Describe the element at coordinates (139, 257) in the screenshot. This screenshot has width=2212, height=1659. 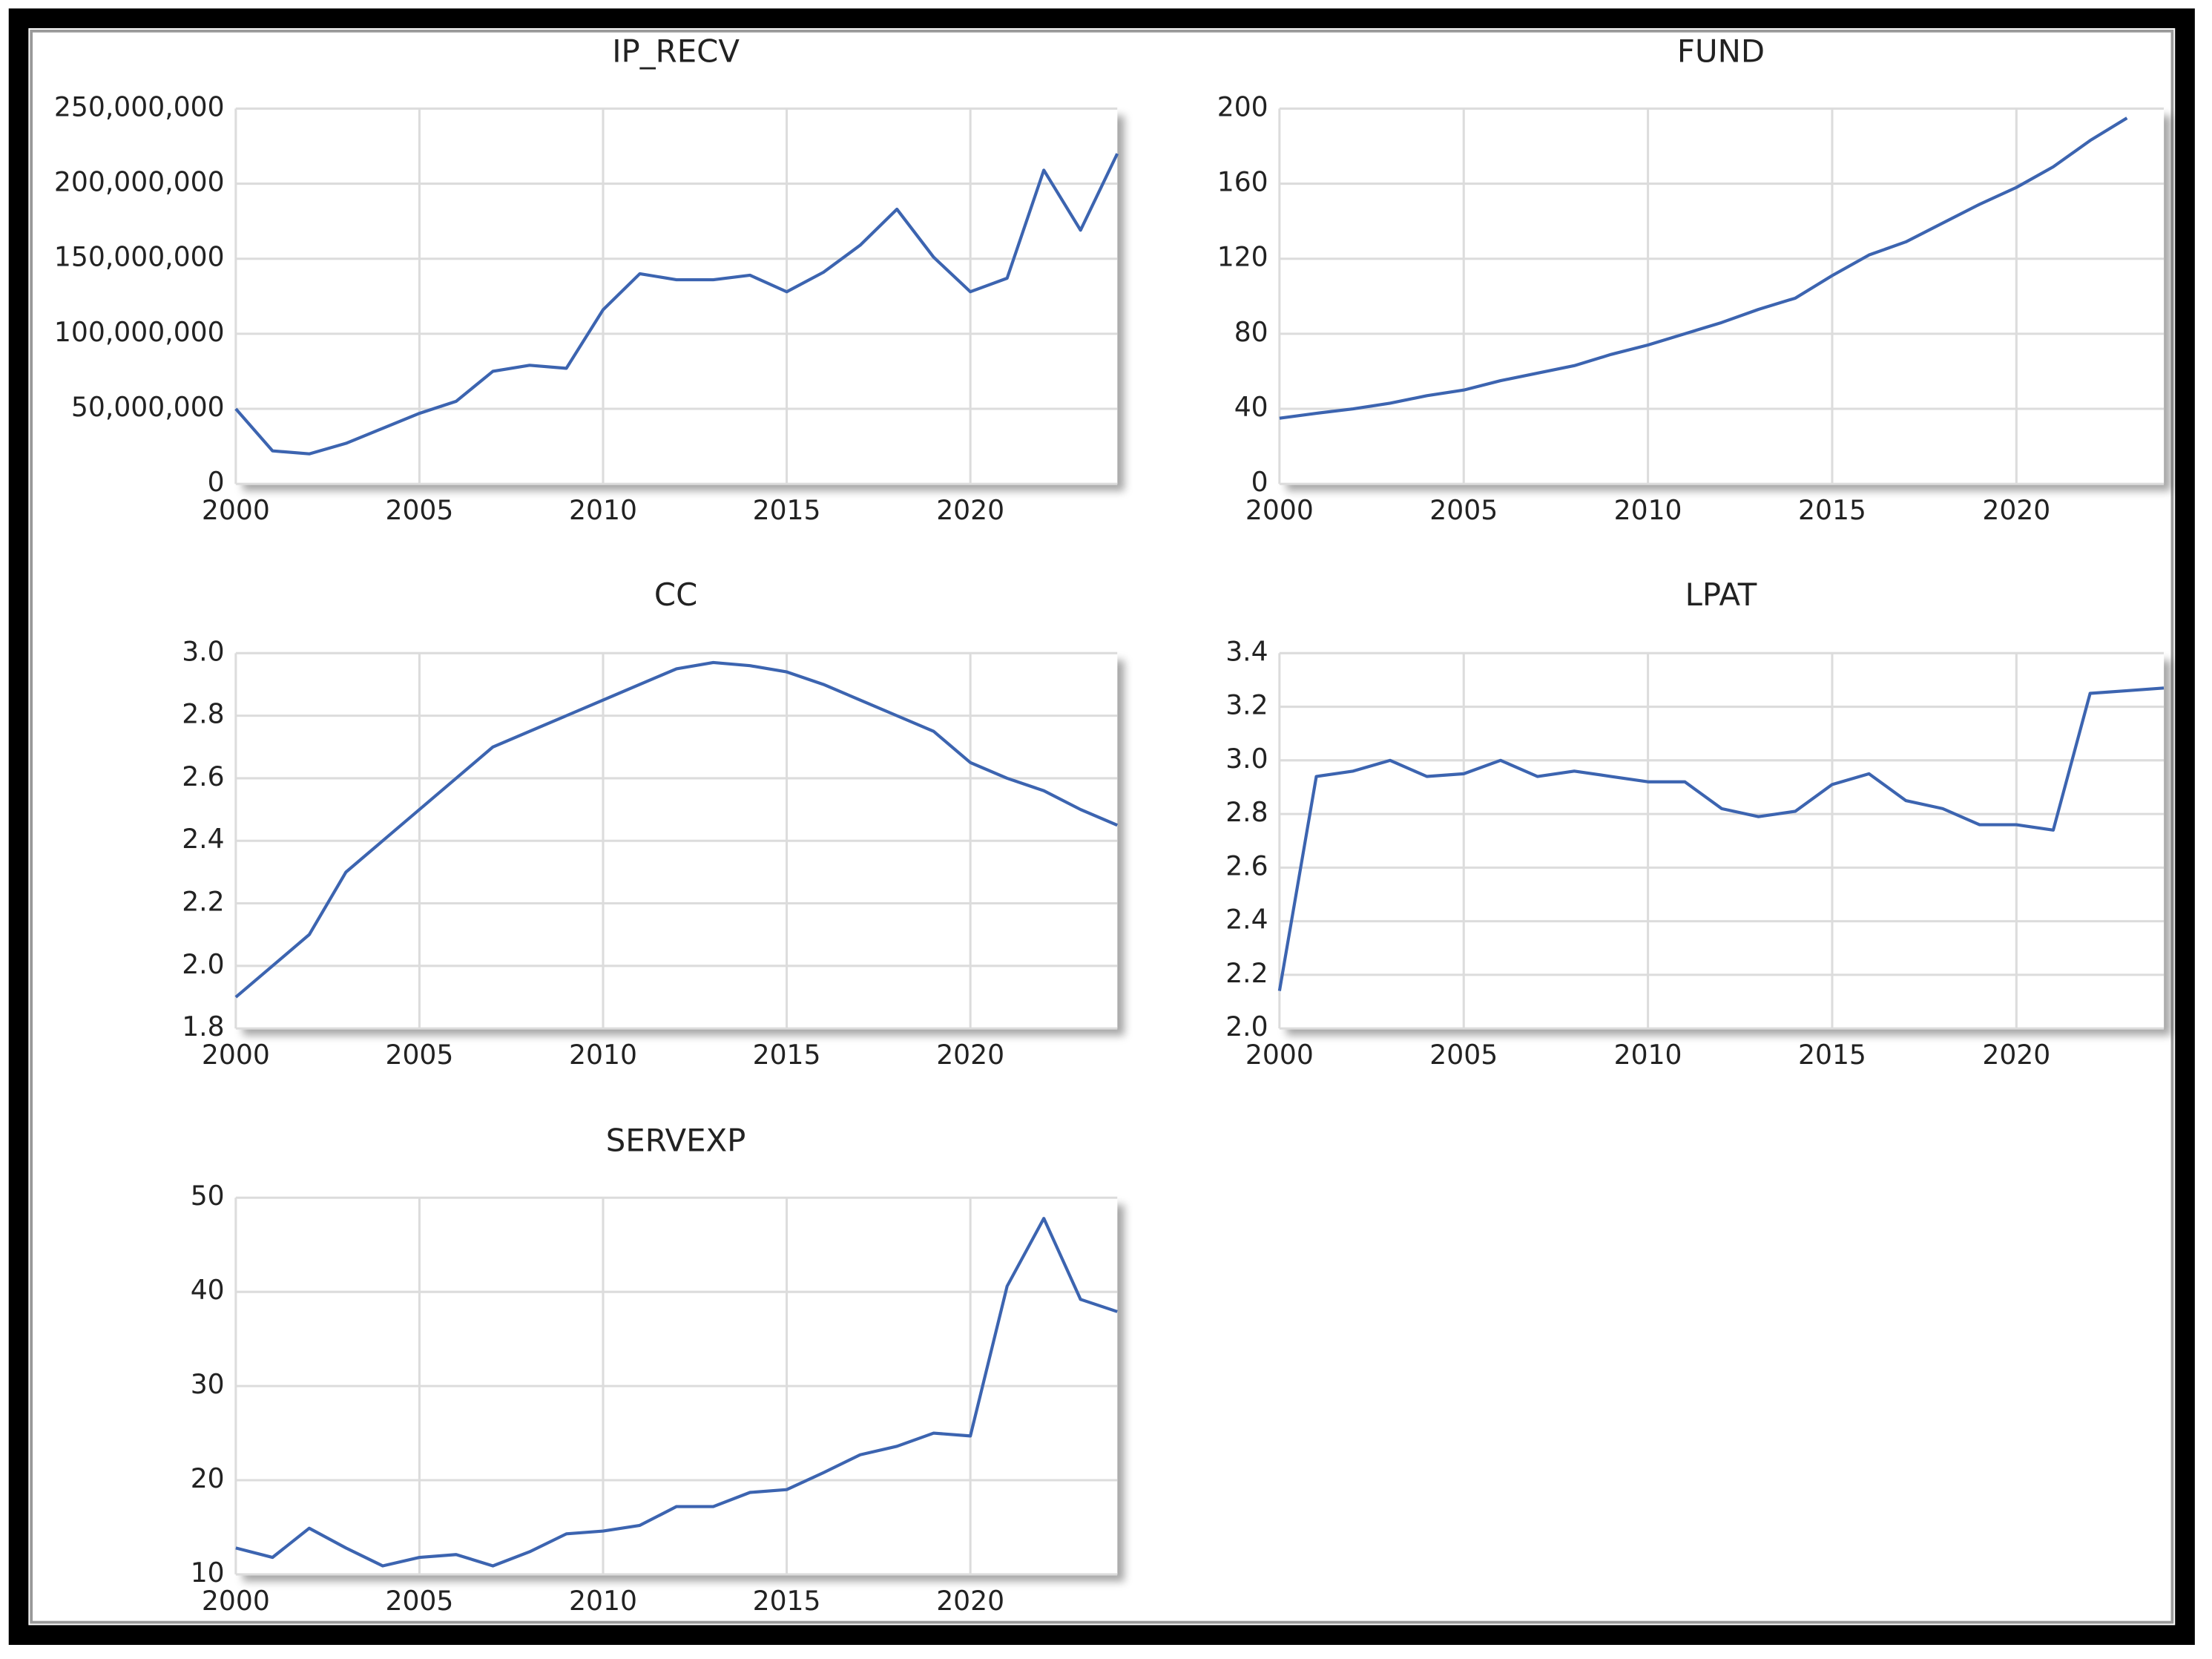
I see `y-tick-label: 150,000,000` at that location.